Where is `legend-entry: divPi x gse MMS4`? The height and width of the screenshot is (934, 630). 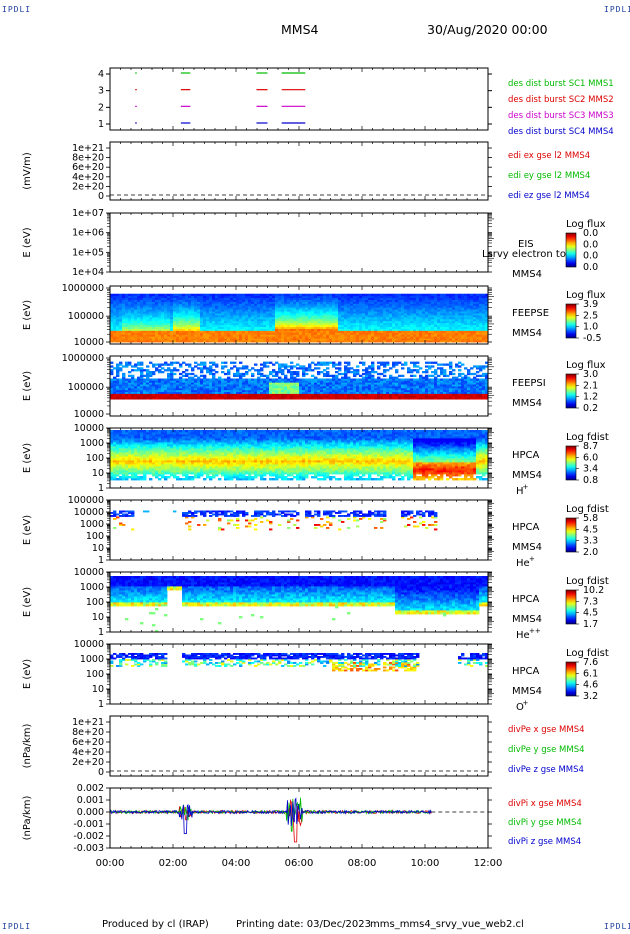
legend-entry: divPi x gse MMS4 is located at coordinates (545, 804).